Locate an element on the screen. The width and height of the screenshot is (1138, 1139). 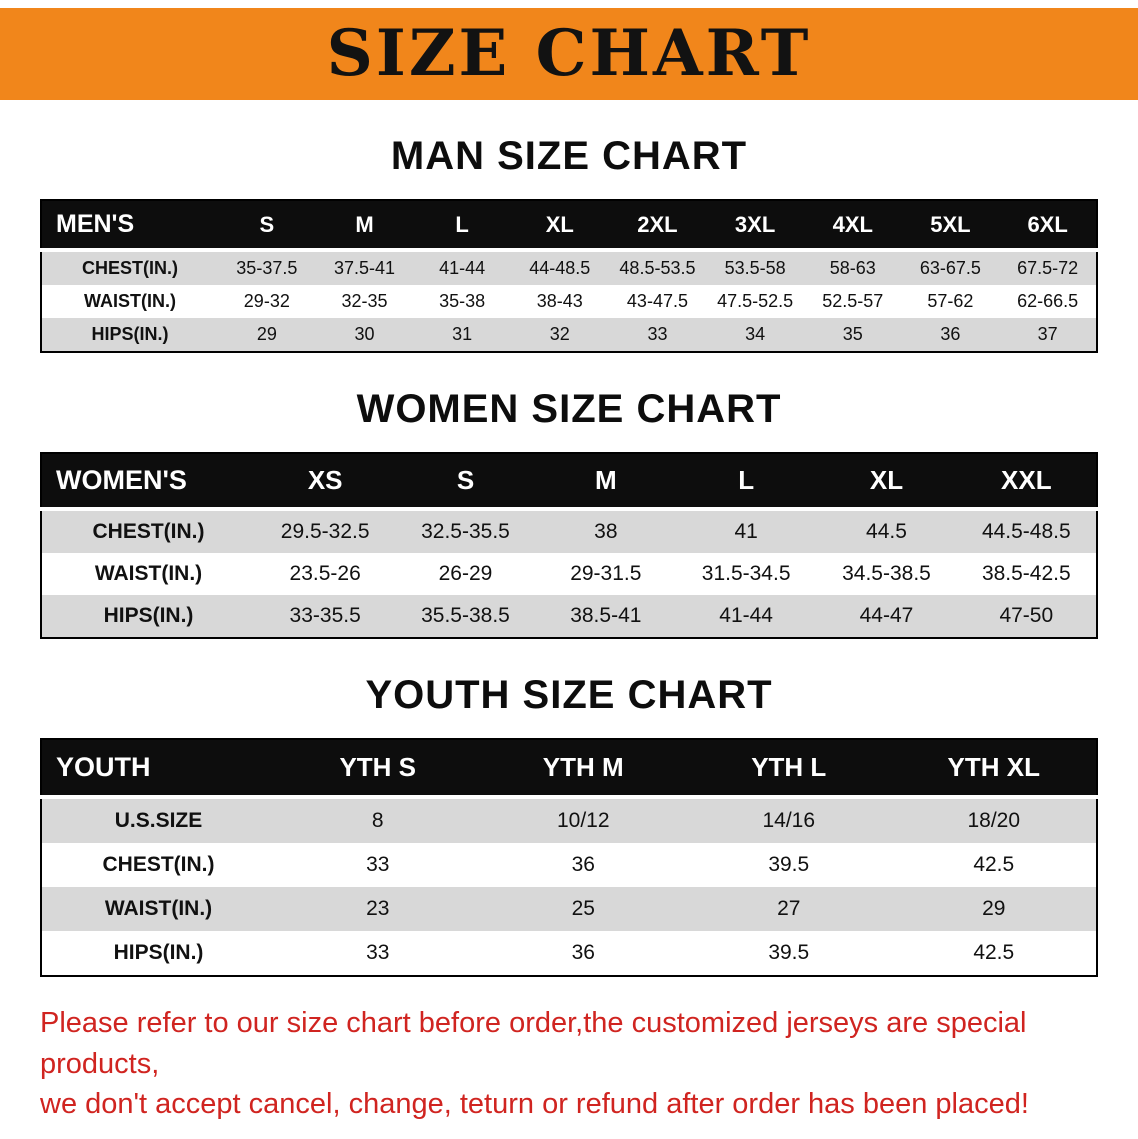
size-value-cell: 23 is located at coordinates (378, 908).